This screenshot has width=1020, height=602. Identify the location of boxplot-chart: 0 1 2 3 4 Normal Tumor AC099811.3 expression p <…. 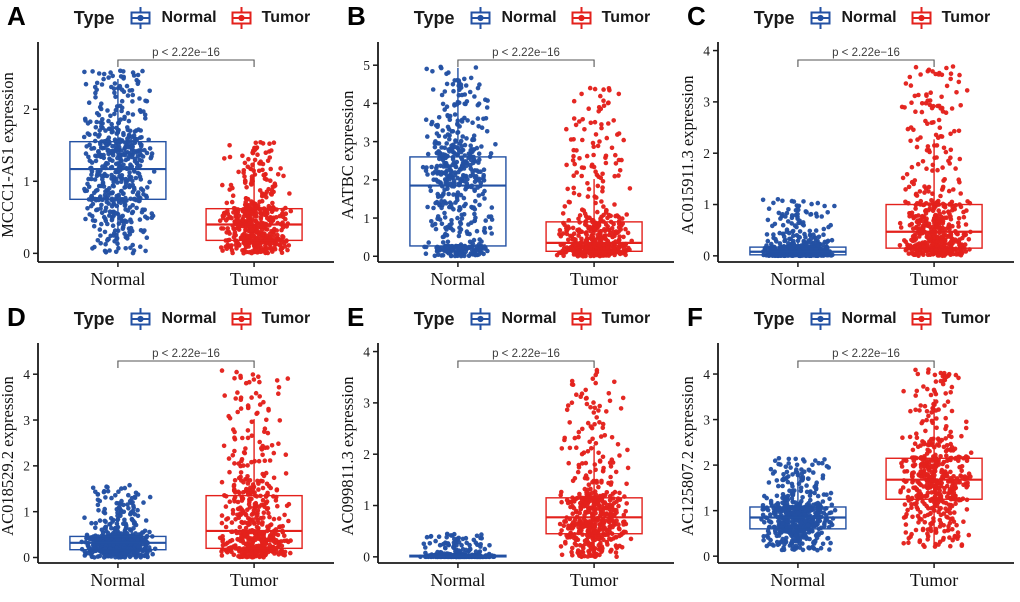
(507, 466).